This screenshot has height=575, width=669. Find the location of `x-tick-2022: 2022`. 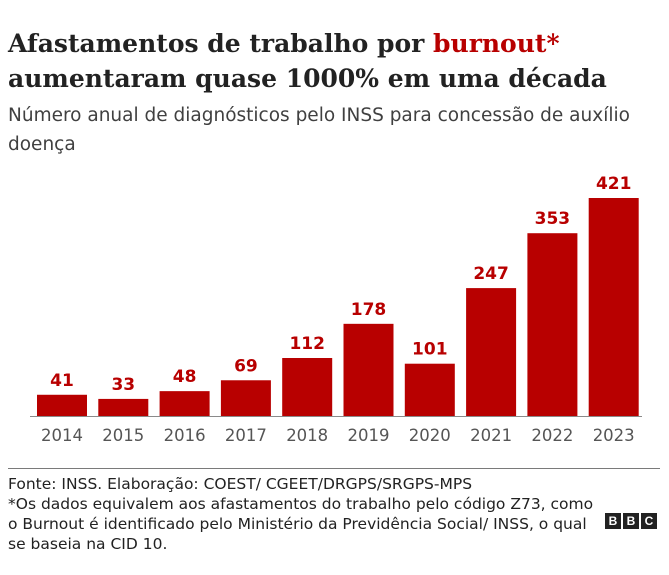

x-tick-2022: 2022 is located at coordinates (552, 435).